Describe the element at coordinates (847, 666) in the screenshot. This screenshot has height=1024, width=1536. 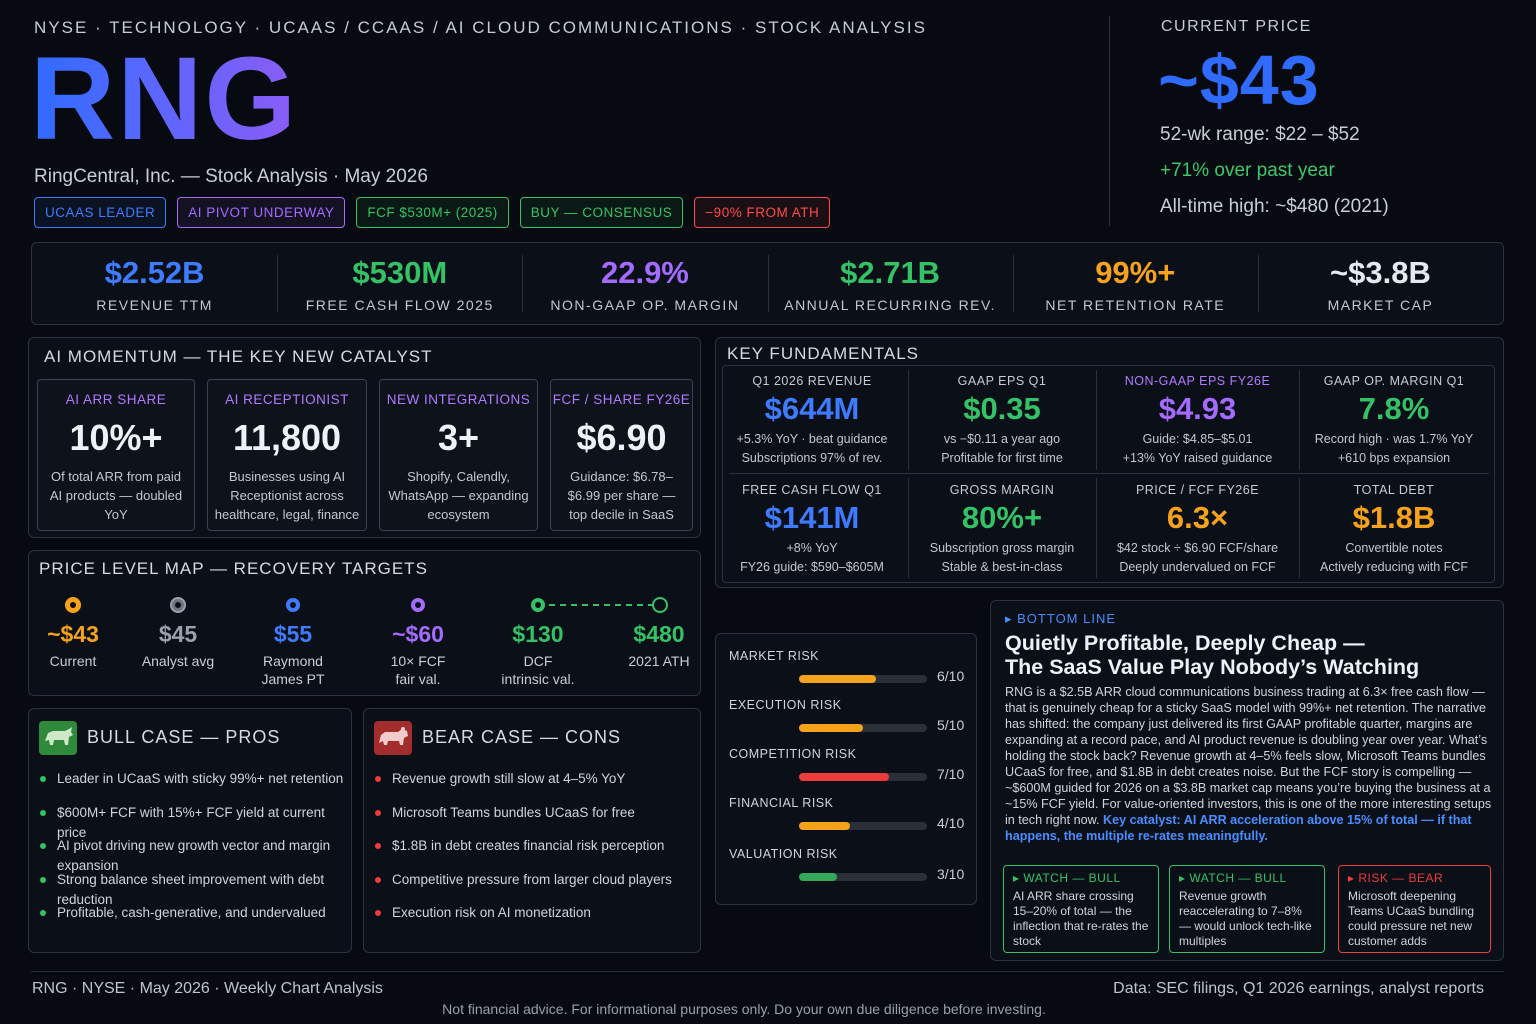
I see `risk-market: MARKET RISK 6/10` at that location.